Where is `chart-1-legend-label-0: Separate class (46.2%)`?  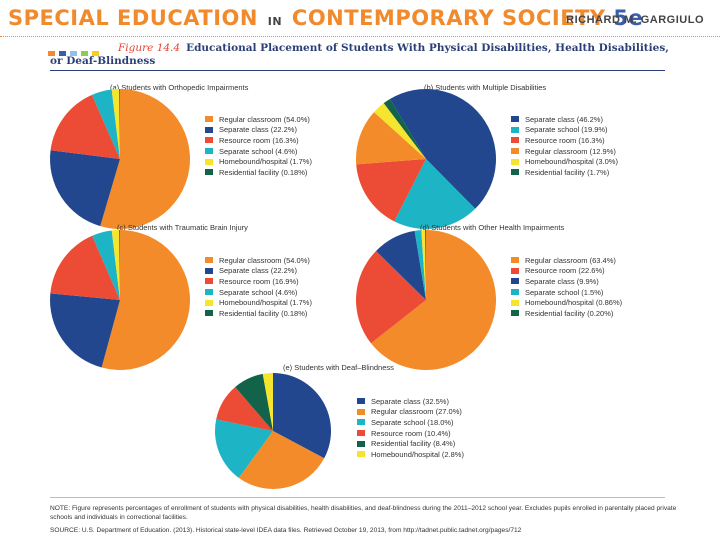
chart-1-legend-label-0: Separate class (46.2%) is located at coordinates (564, 119).